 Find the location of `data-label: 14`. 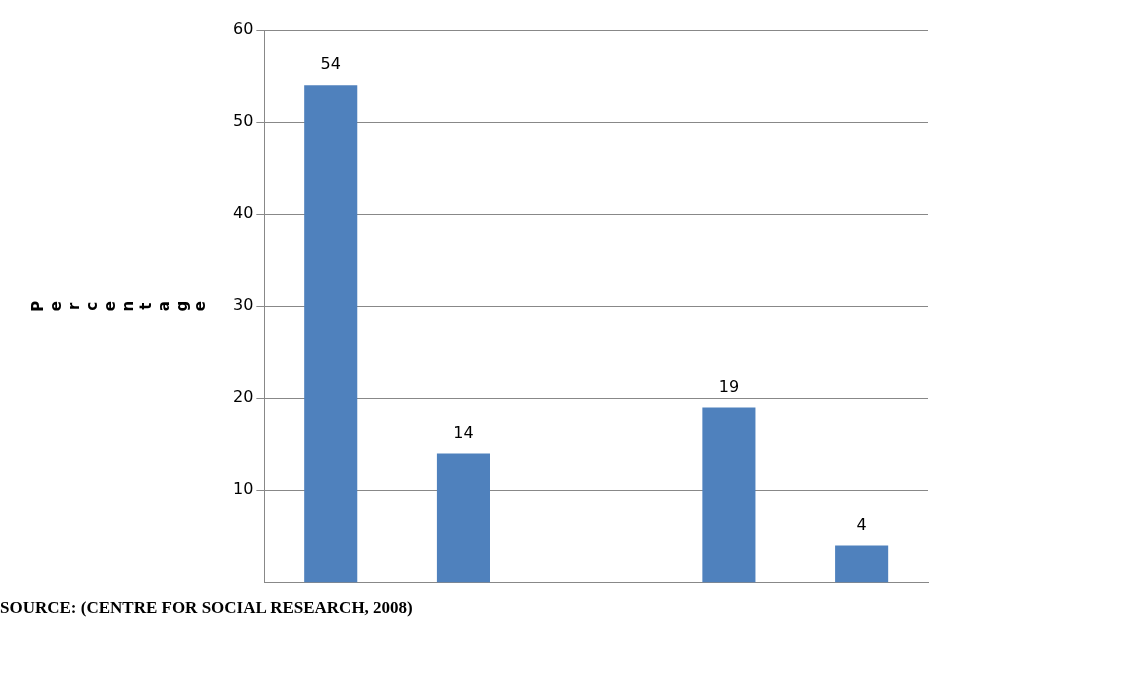

data-label: 14 is located at coordinates (463, 432).